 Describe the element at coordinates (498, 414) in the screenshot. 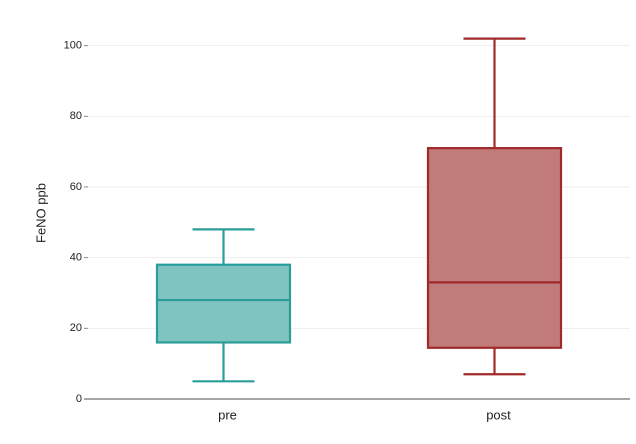

I see `x-tick-label: post` at that location.